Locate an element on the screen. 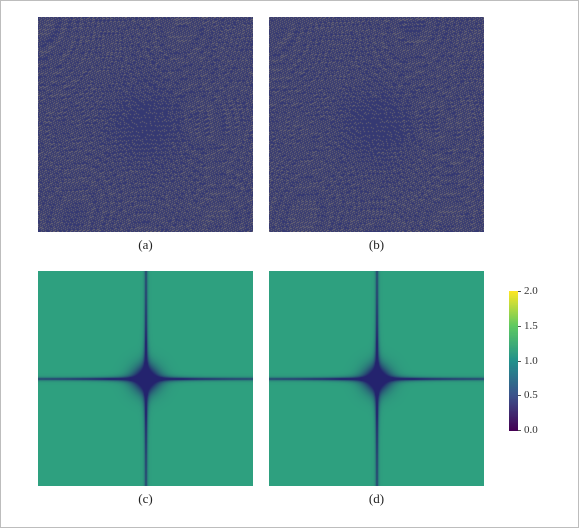  panel-c-caption: (c) is located at coordinates (145, 498).